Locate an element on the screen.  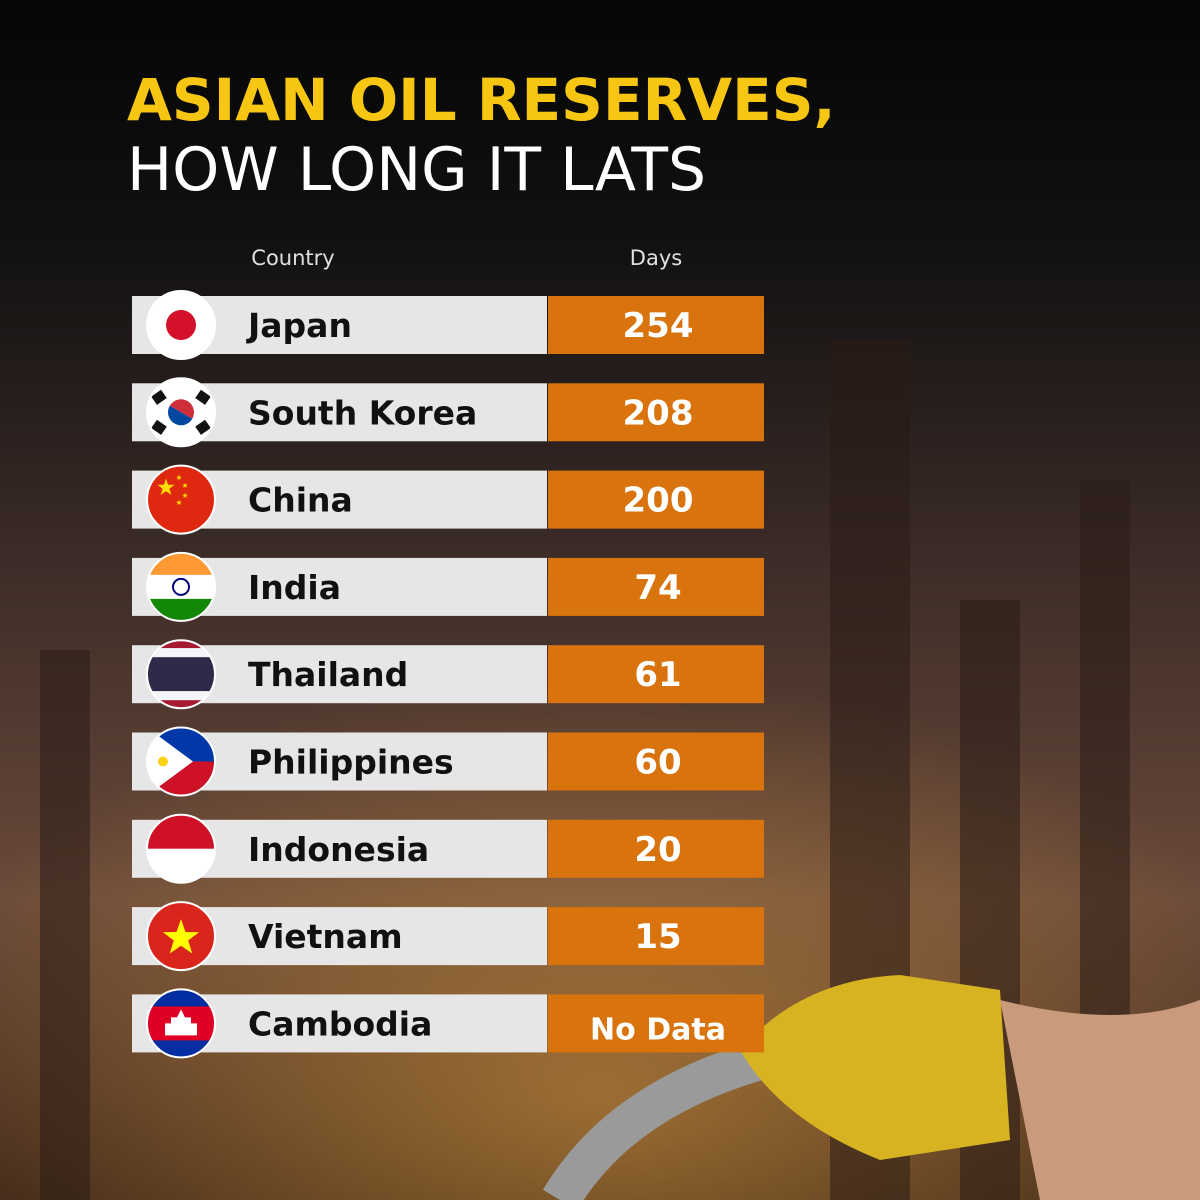
table-row: Japan 254 is located at coordinates (448, 325).